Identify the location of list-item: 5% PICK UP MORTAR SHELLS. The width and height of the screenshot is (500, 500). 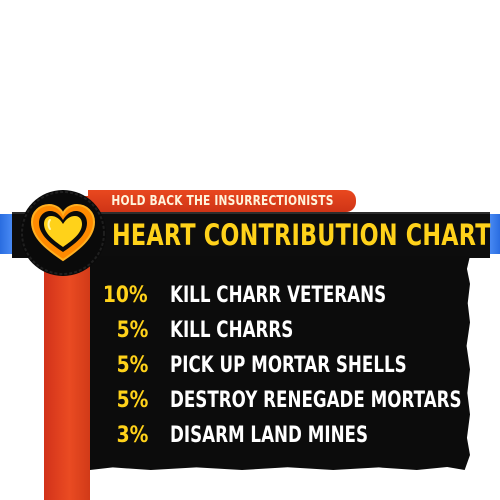
(280, 365).